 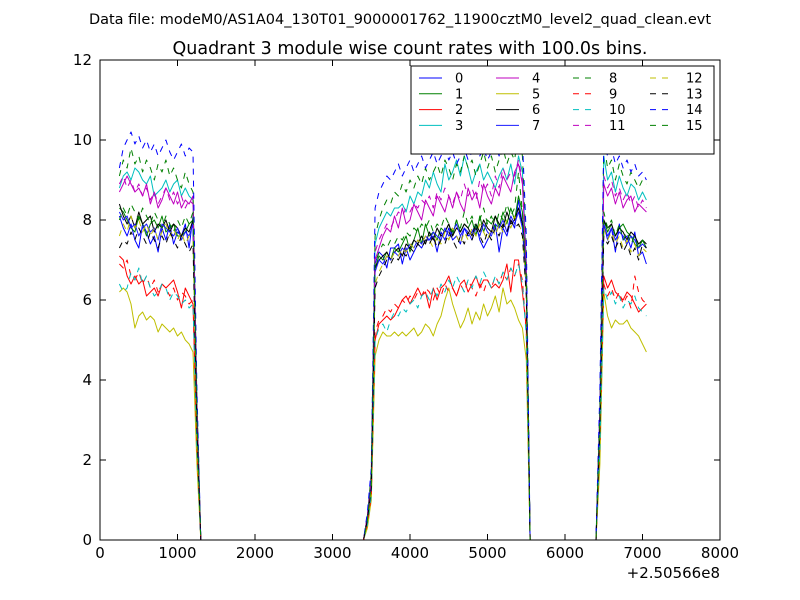 I want to click on y-tick-label: 8, so click(x=87, y=220).